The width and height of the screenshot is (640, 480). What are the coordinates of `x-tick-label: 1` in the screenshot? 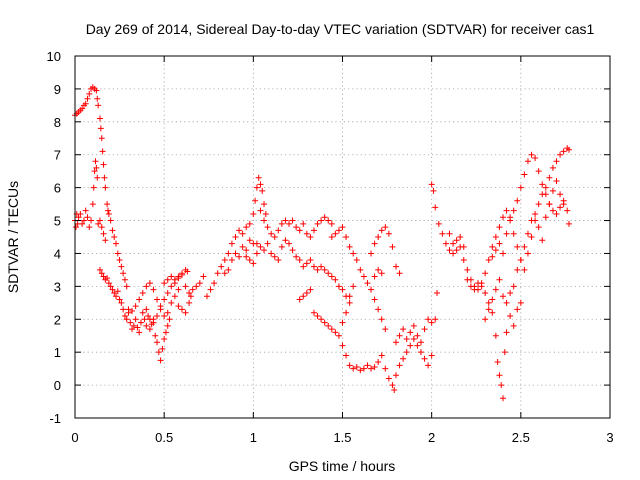 It's located at (253, 437).